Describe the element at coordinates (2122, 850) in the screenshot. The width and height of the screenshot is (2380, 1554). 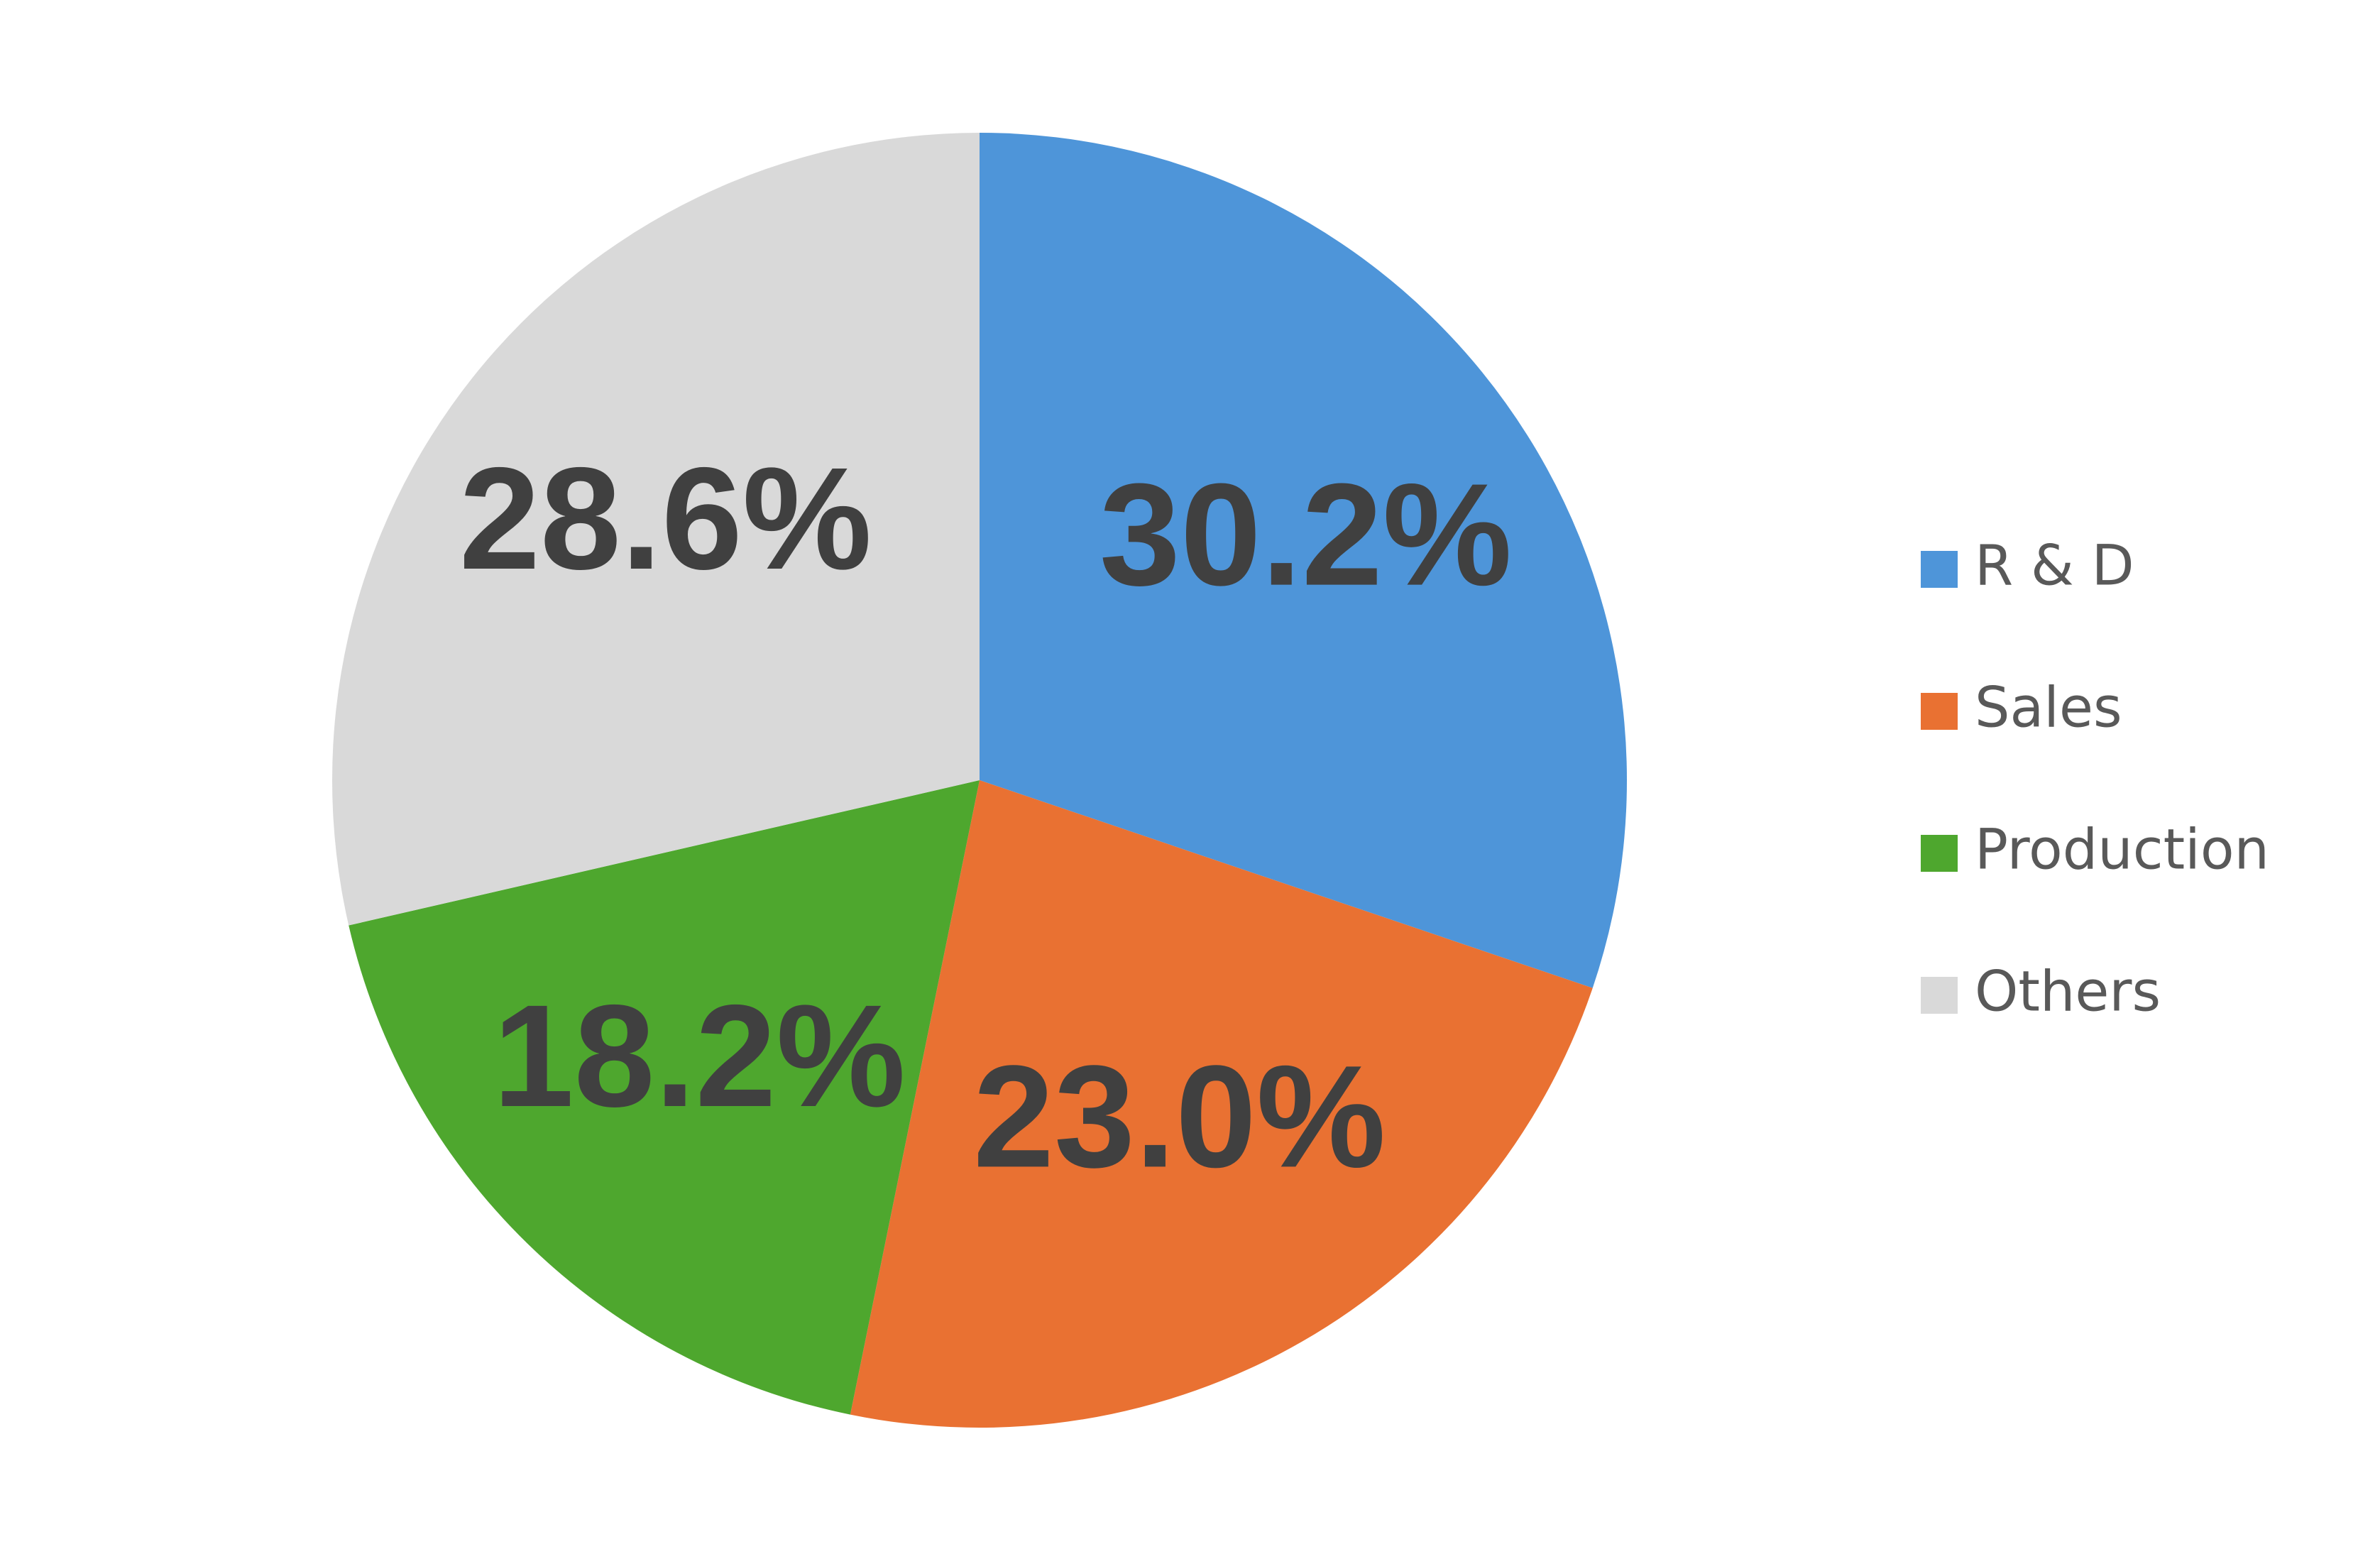
I see `legend-label: Production` at that location.